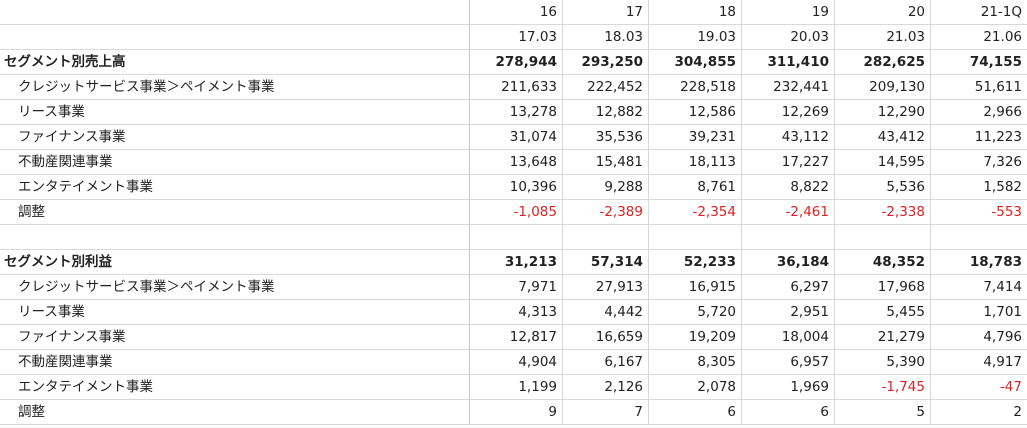 This screenshot has height=428, width=1027. I want to click on profit-value-cell: 4,904, so click(517, 362).